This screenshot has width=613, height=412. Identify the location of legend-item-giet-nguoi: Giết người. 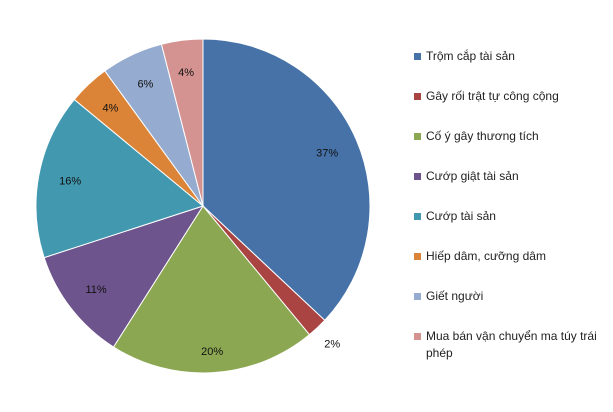
(512, 296).